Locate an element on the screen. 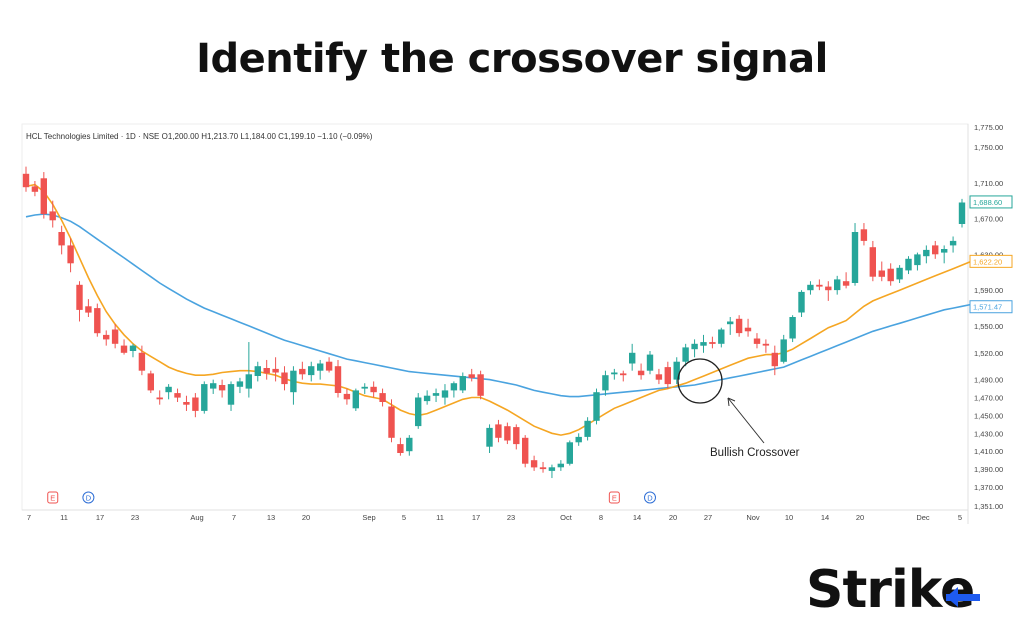 This screenshot has height=640, width=1024. y-tick-label: 1,430.00 is located at coordinates (988, 433).